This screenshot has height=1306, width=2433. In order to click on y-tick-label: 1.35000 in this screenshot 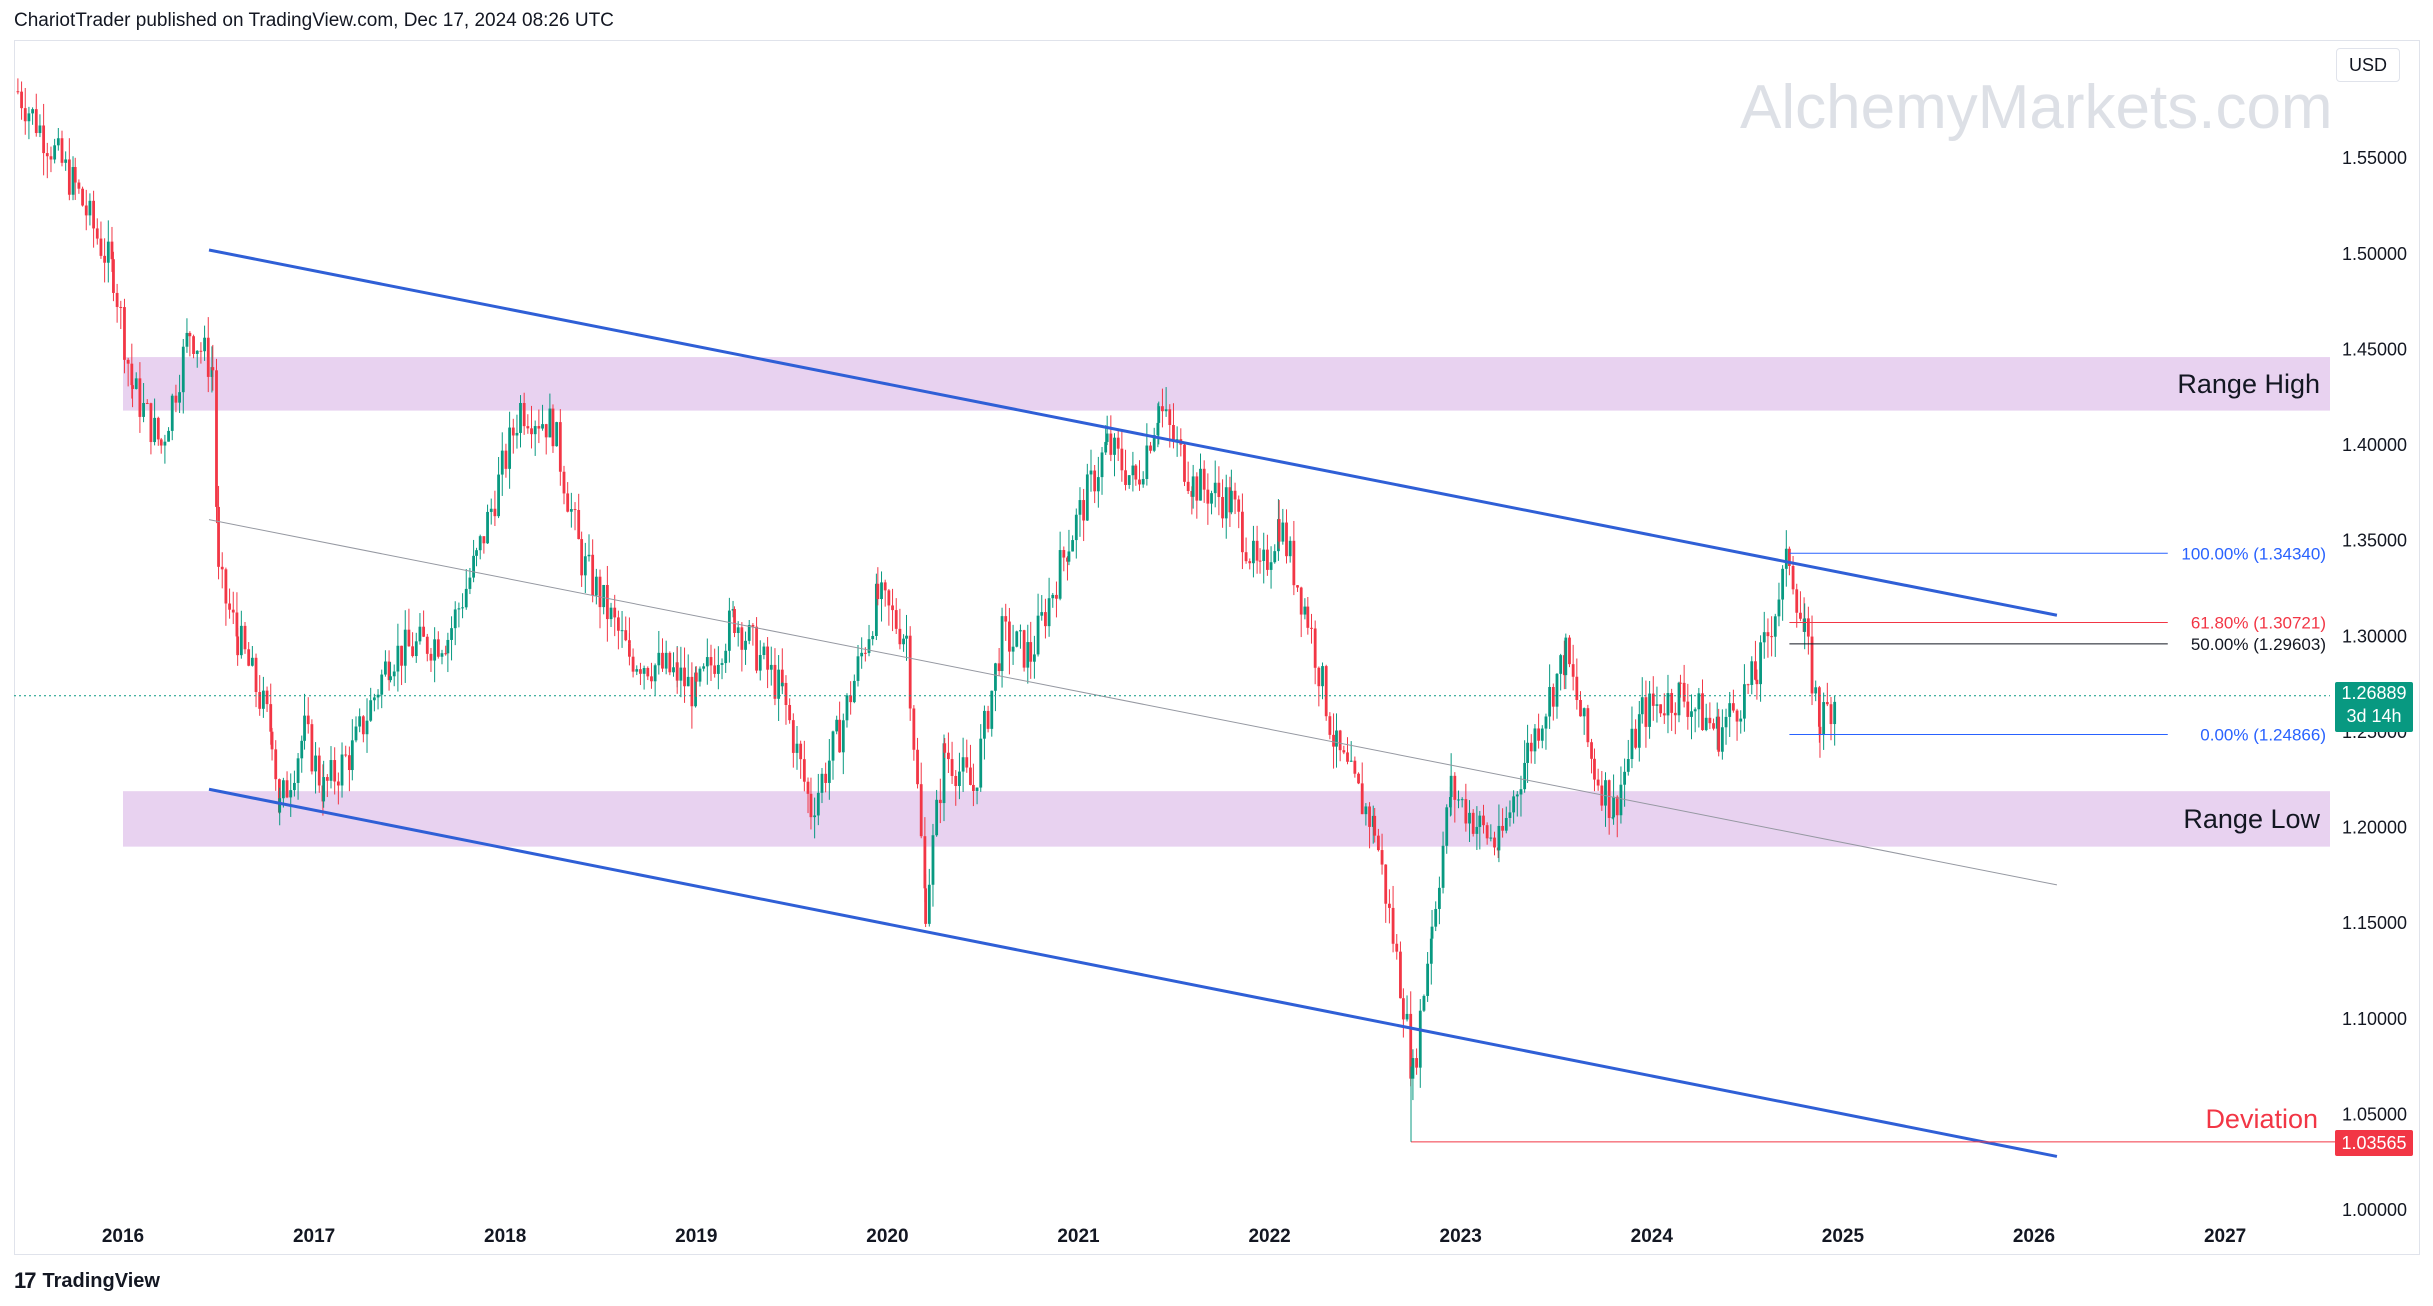, I will do `click(2374, 541)`.